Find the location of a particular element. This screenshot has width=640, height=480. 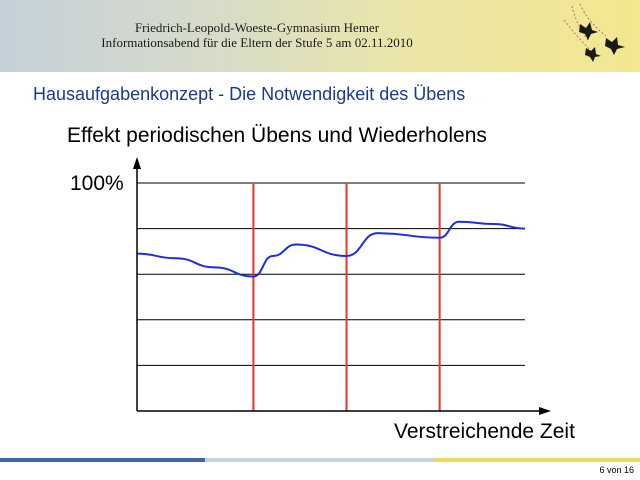

y-axis-max-label: 100% is located at coordinates (97, 183).